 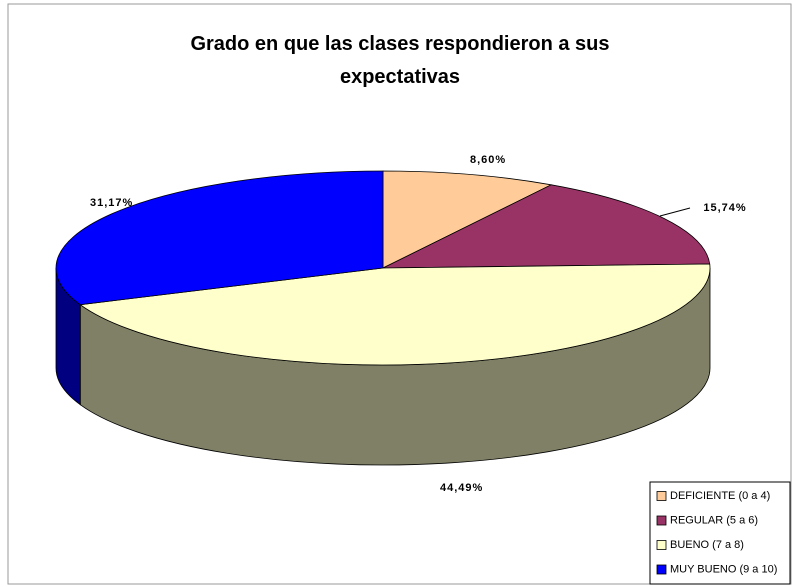 I want to click on legend-label: MUY BUENO (9 a 10), so click(x=723, y=569).